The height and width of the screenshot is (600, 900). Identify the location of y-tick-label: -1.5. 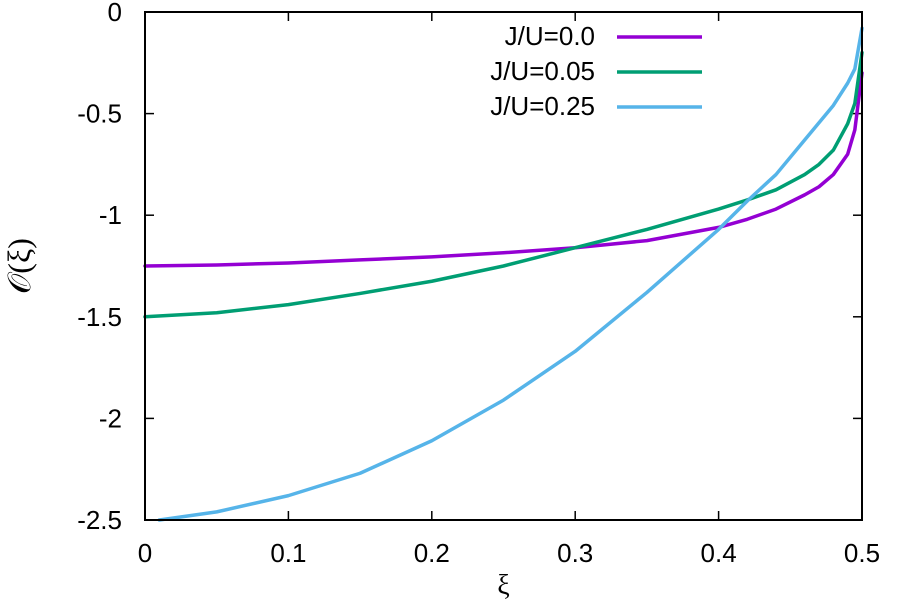
(99, 317).